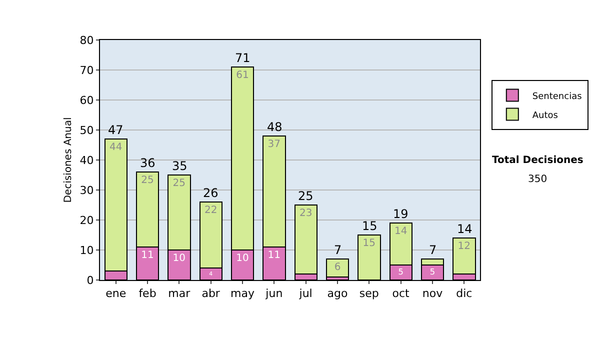 The width and height of the screenshot is (600, 340). Describe the element at coordinates (538, 179) in the screenshot. I see `text: 350` at that location.